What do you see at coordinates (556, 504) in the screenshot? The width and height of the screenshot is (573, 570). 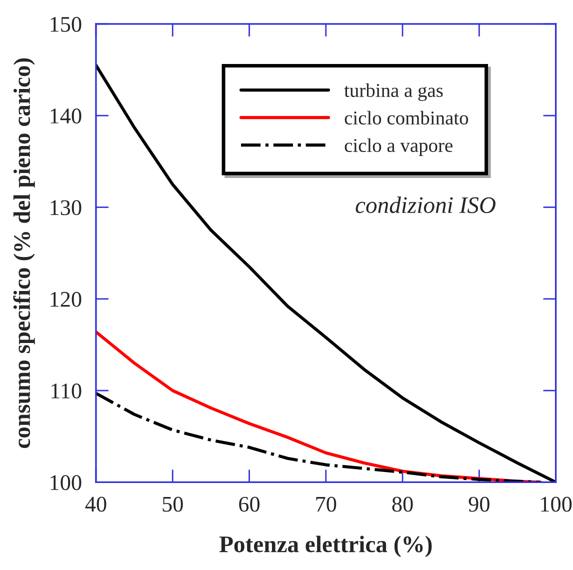 I see `x-tick-label: 100` at bounding box center [556, 504].